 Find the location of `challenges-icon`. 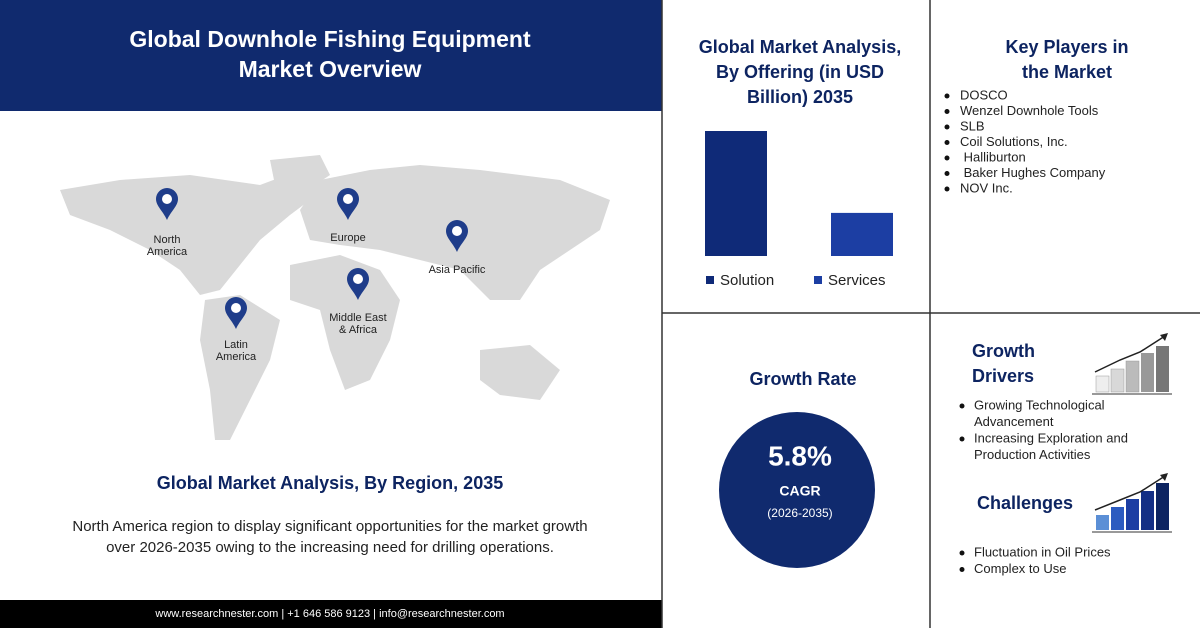

challenges-icon is located at coordinates (1132, 503).